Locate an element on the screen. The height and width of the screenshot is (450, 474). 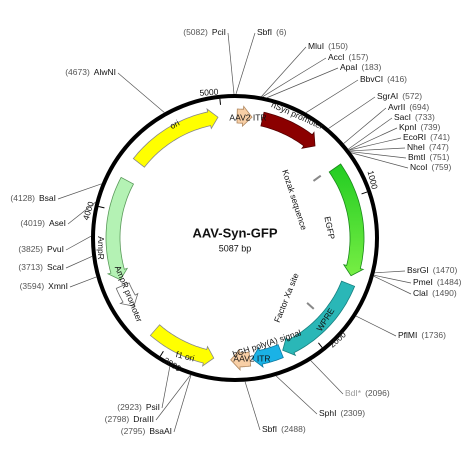
enzyme-label: BmtI (751) is located at coordinates (428, 157).